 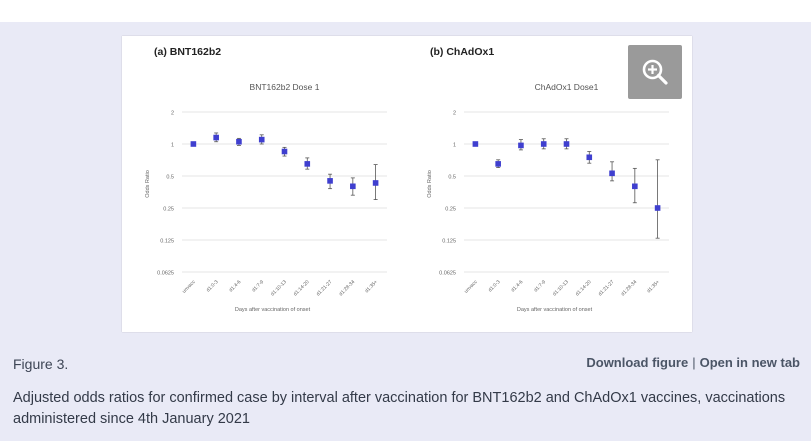 What do you see at coordinates (273, 310) in the screenshot?
I see `chart-a-xlabel: Days after vaccination of onset` at bounding box center [273, 310].